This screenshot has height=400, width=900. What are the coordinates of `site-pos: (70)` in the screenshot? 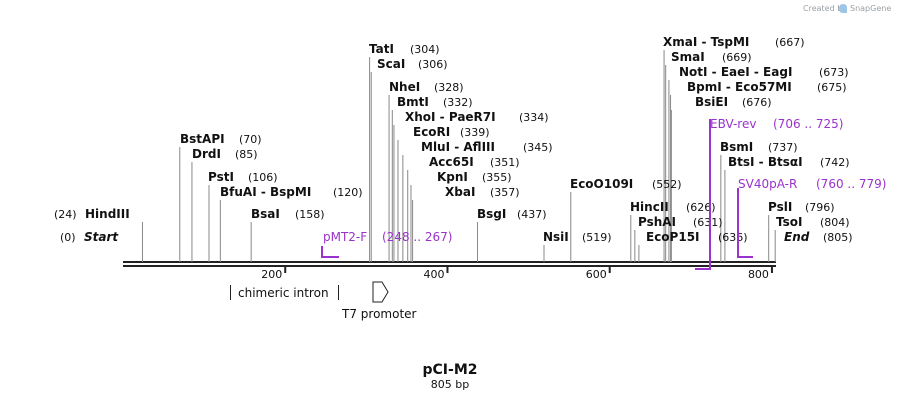 It's located at (250, 139).